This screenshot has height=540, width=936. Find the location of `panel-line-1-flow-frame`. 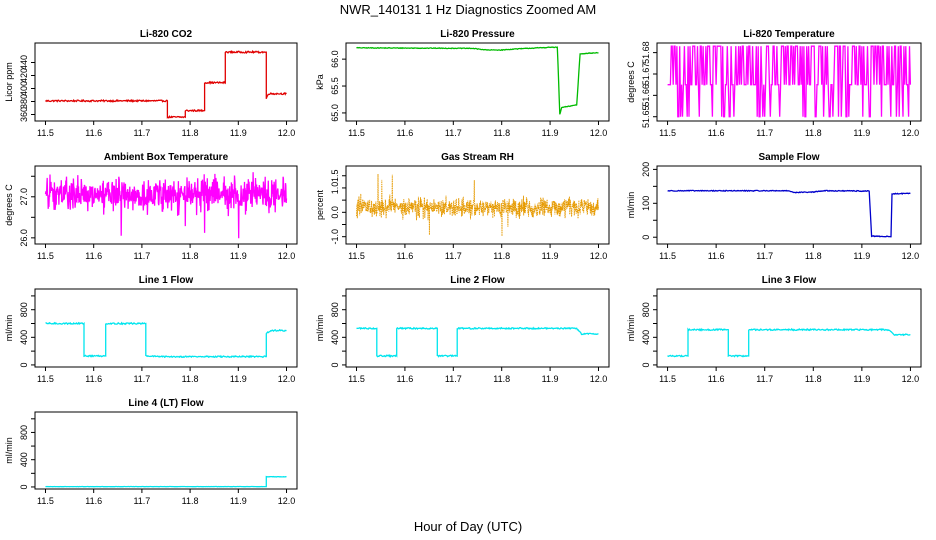

panel-line-1-flow-frame is located at coordinates (166, 328).